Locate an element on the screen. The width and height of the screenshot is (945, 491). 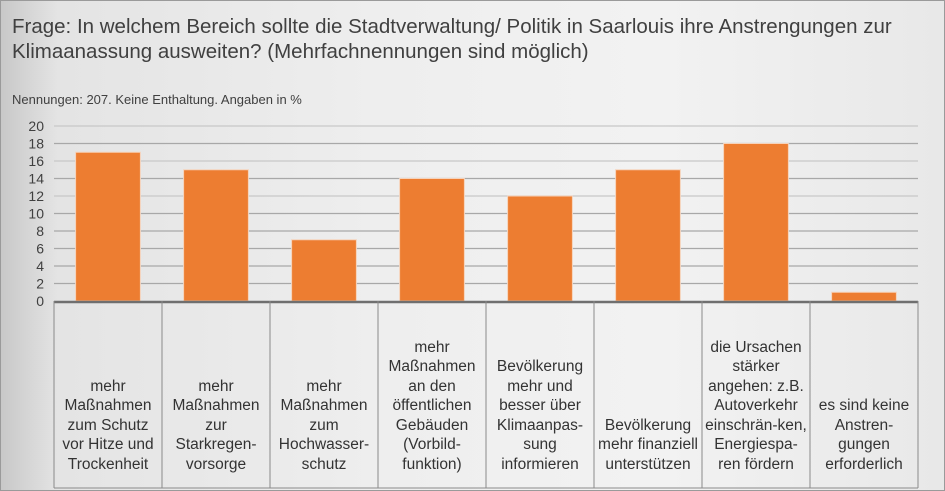
y-tick-label: 6 is located at coordinates (40, 249).